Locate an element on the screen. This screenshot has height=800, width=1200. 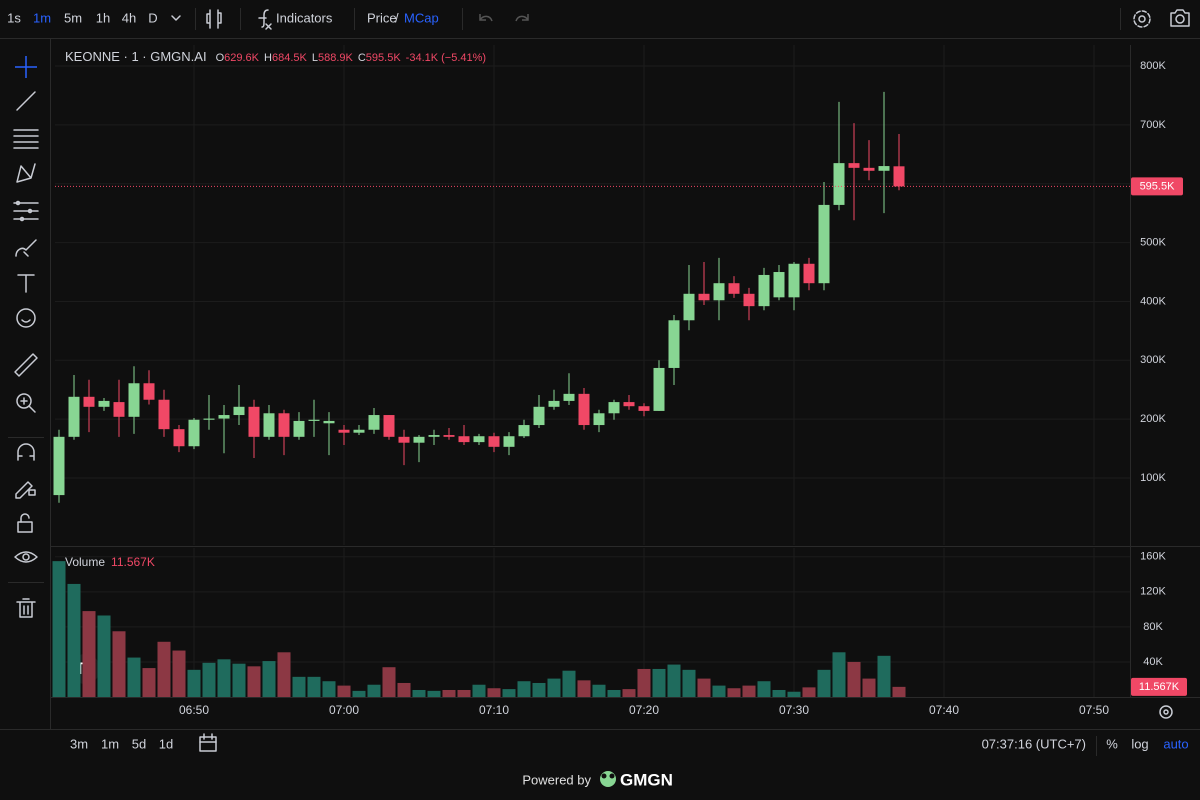
range-button: 1m is located at coordinates (110, 743).